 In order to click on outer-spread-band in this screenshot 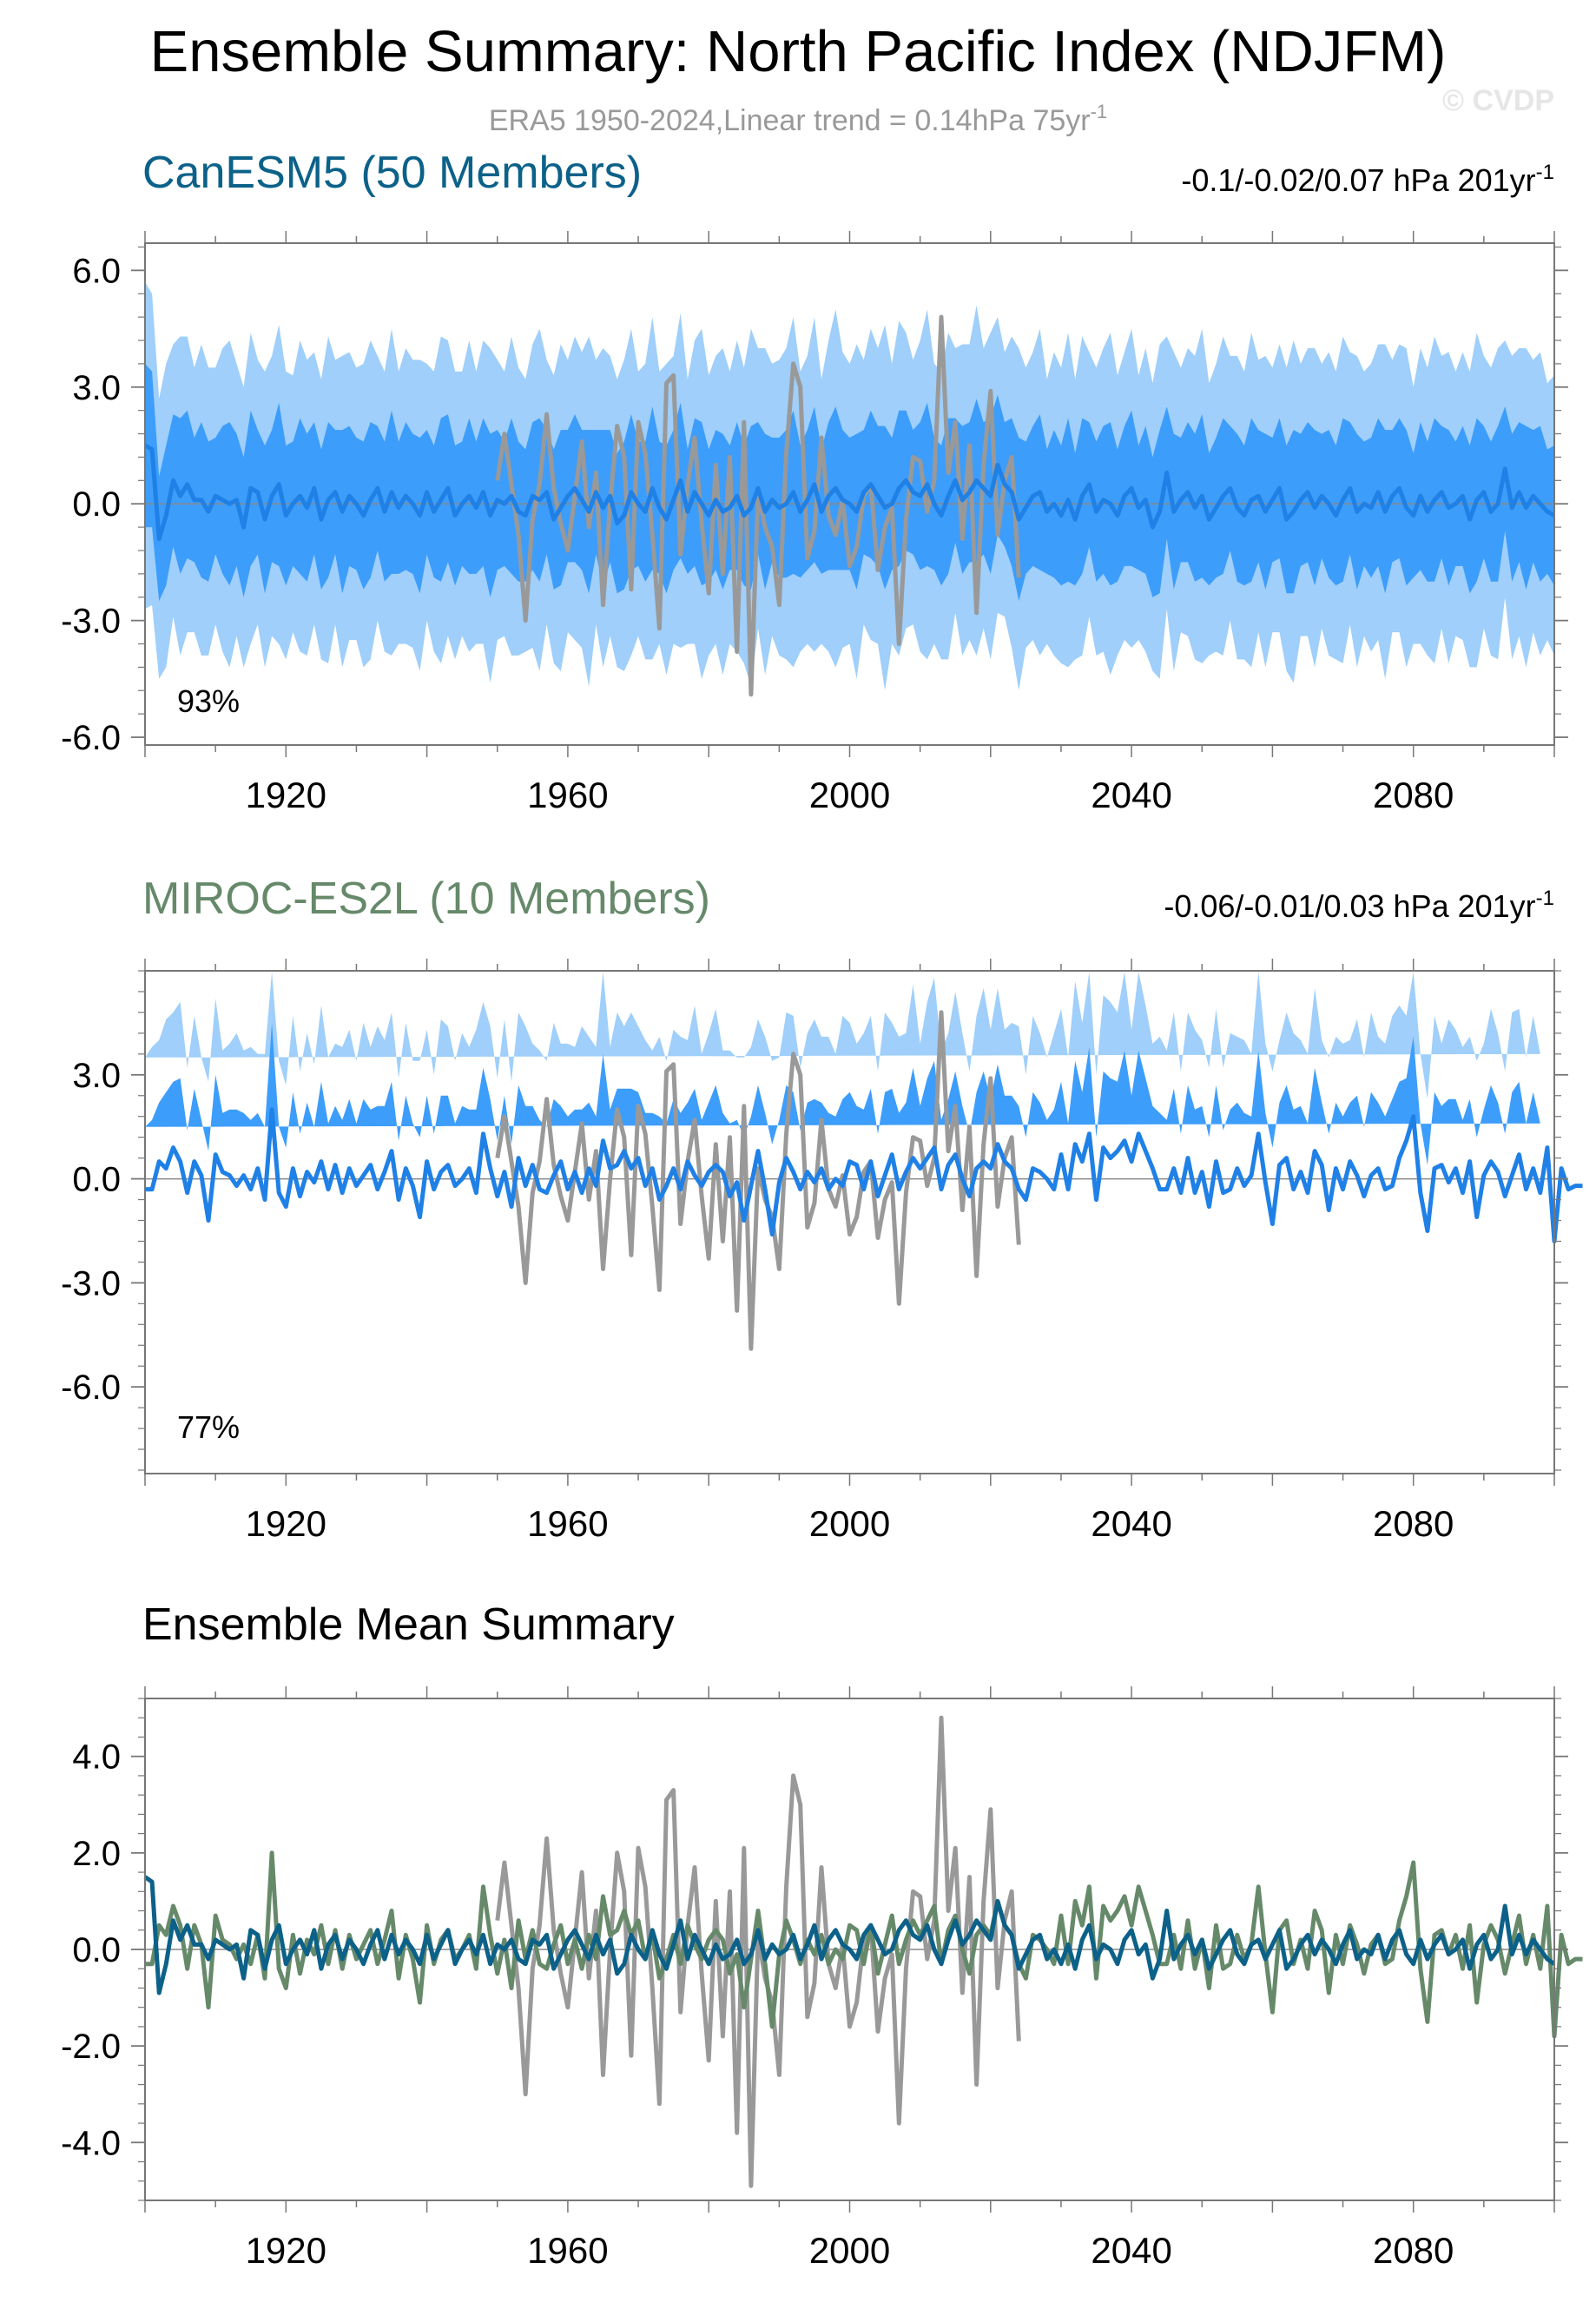, I will do `click(842, 1035)`.